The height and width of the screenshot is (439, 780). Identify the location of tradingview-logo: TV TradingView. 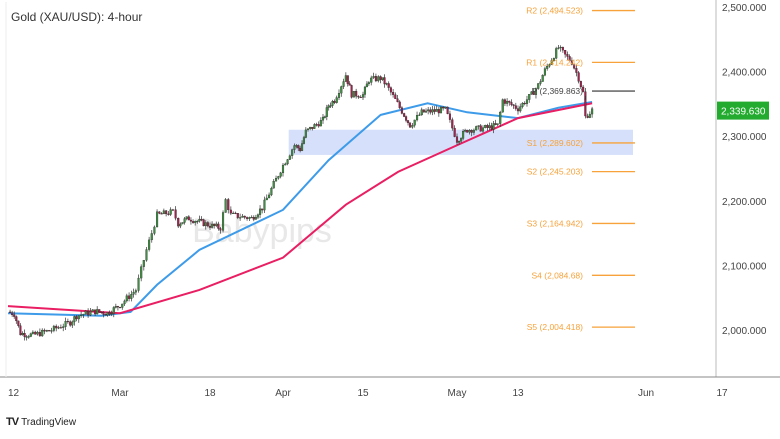
(41, 422).